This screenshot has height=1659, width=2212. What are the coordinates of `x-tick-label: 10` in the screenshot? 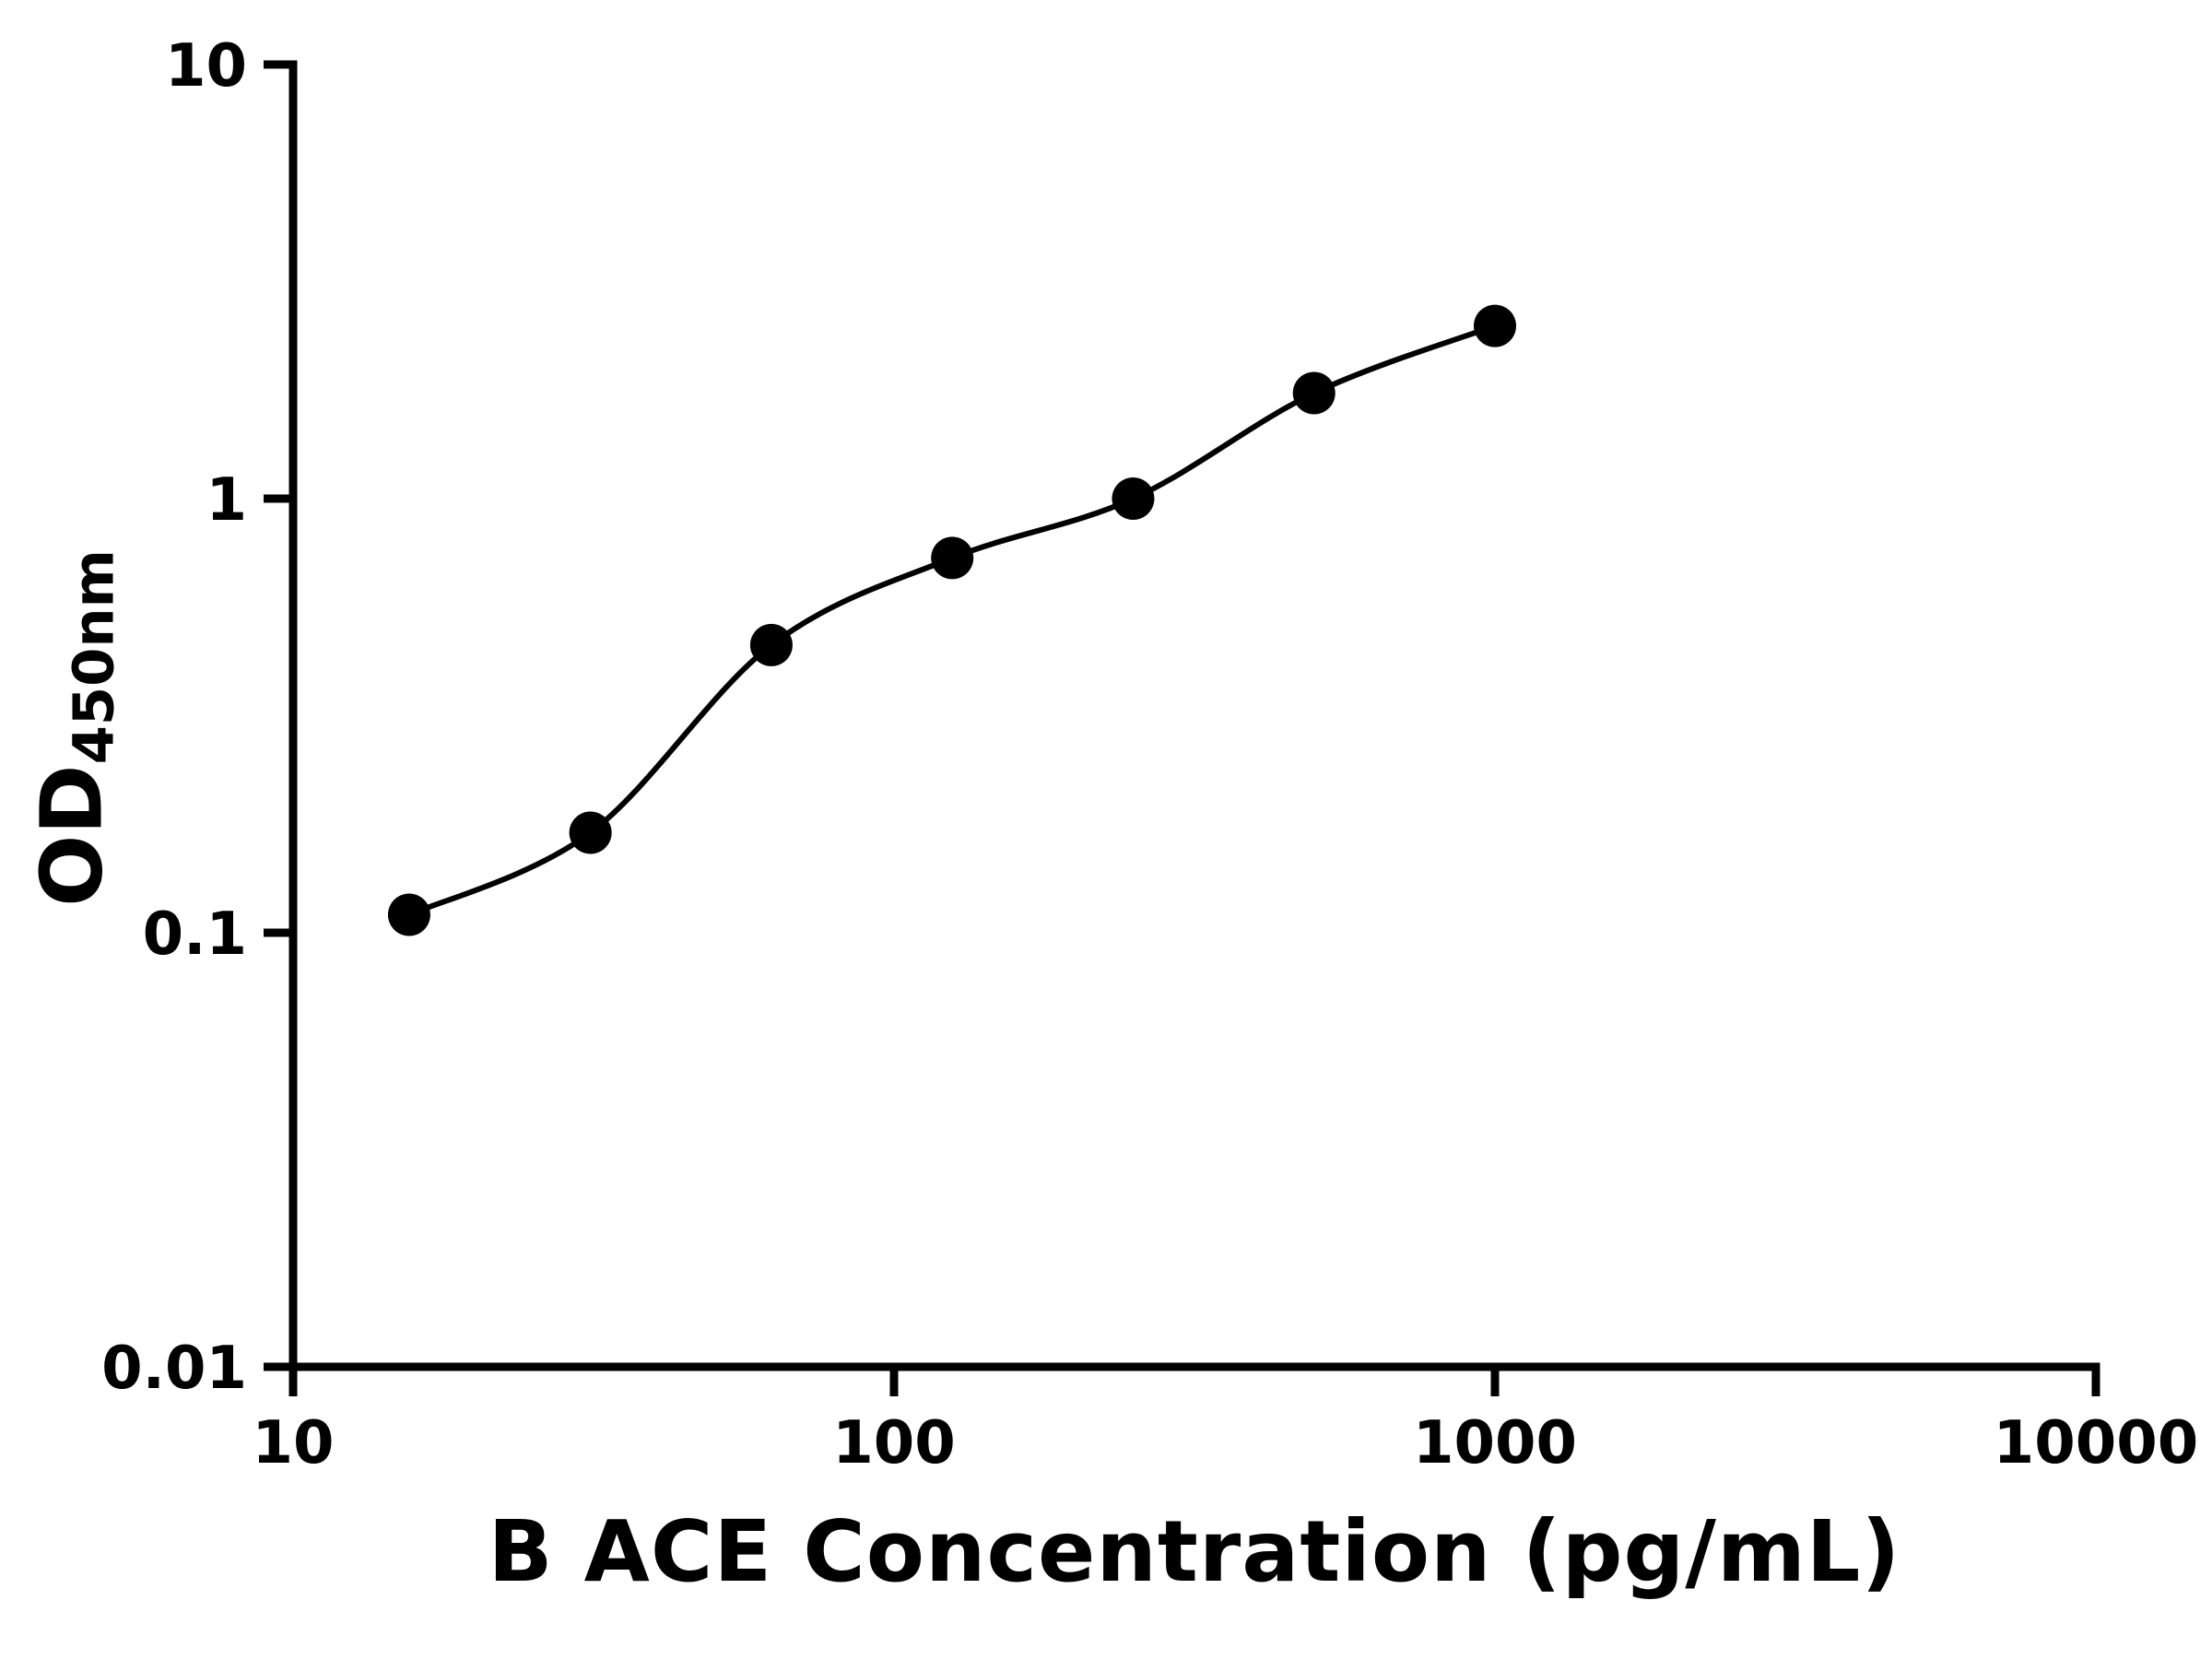 It's located at (293, 1443).